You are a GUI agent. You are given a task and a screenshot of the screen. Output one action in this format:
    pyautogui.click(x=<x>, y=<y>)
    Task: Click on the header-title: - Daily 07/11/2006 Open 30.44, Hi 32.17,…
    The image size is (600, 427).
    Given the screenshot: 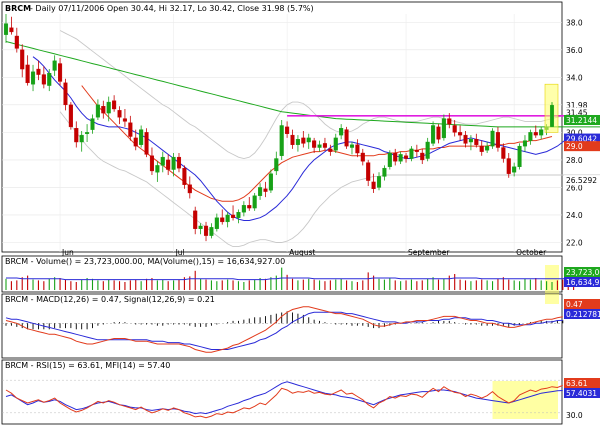 What is the action you would take?
    pyautogui.click(x=172, y=8)
    